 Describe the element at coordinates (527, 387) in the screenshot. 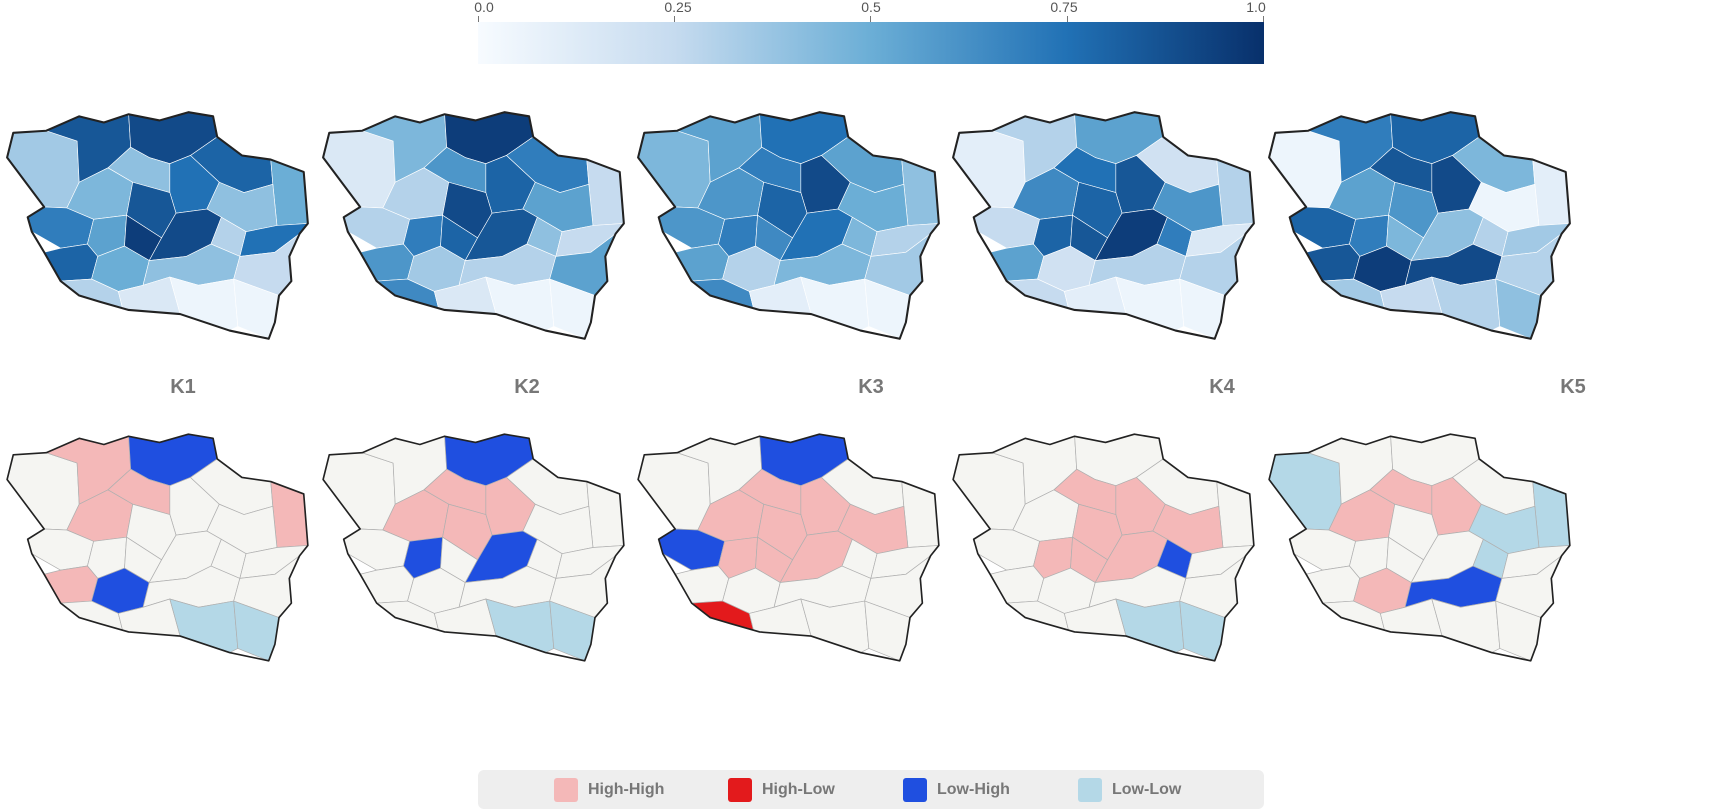

I see `panel-label-k2: K2` at that location.